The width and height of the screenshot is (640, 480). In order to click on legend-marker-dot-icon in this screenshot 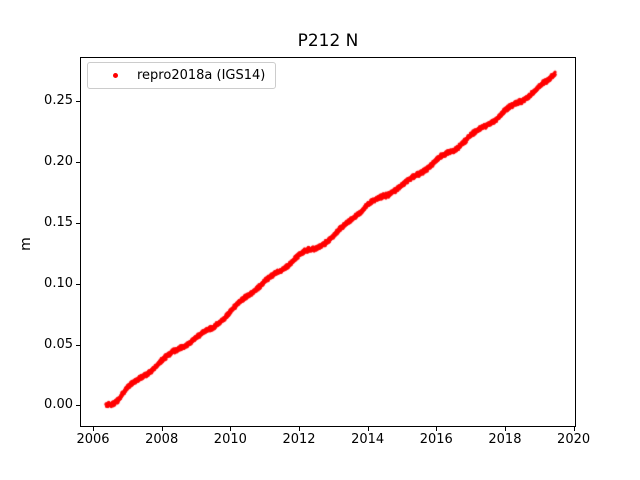, I will do `click(115, 75)`.